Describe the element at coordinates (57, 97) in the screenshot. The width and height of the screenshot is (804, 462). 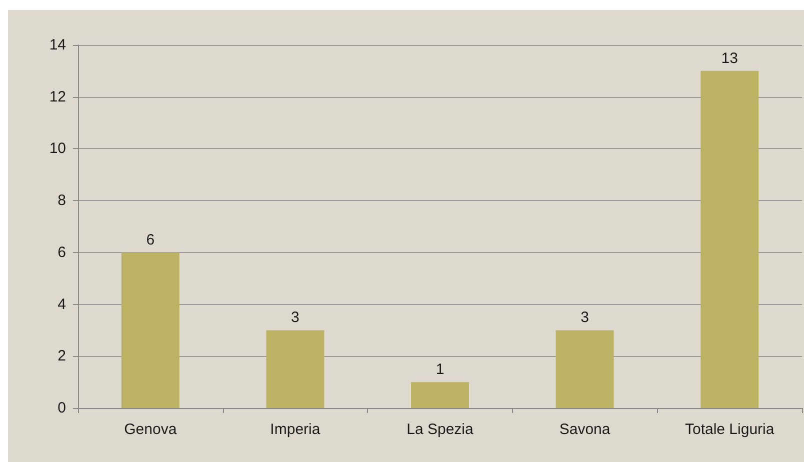
I see `y-tick-label: 12` at that location.